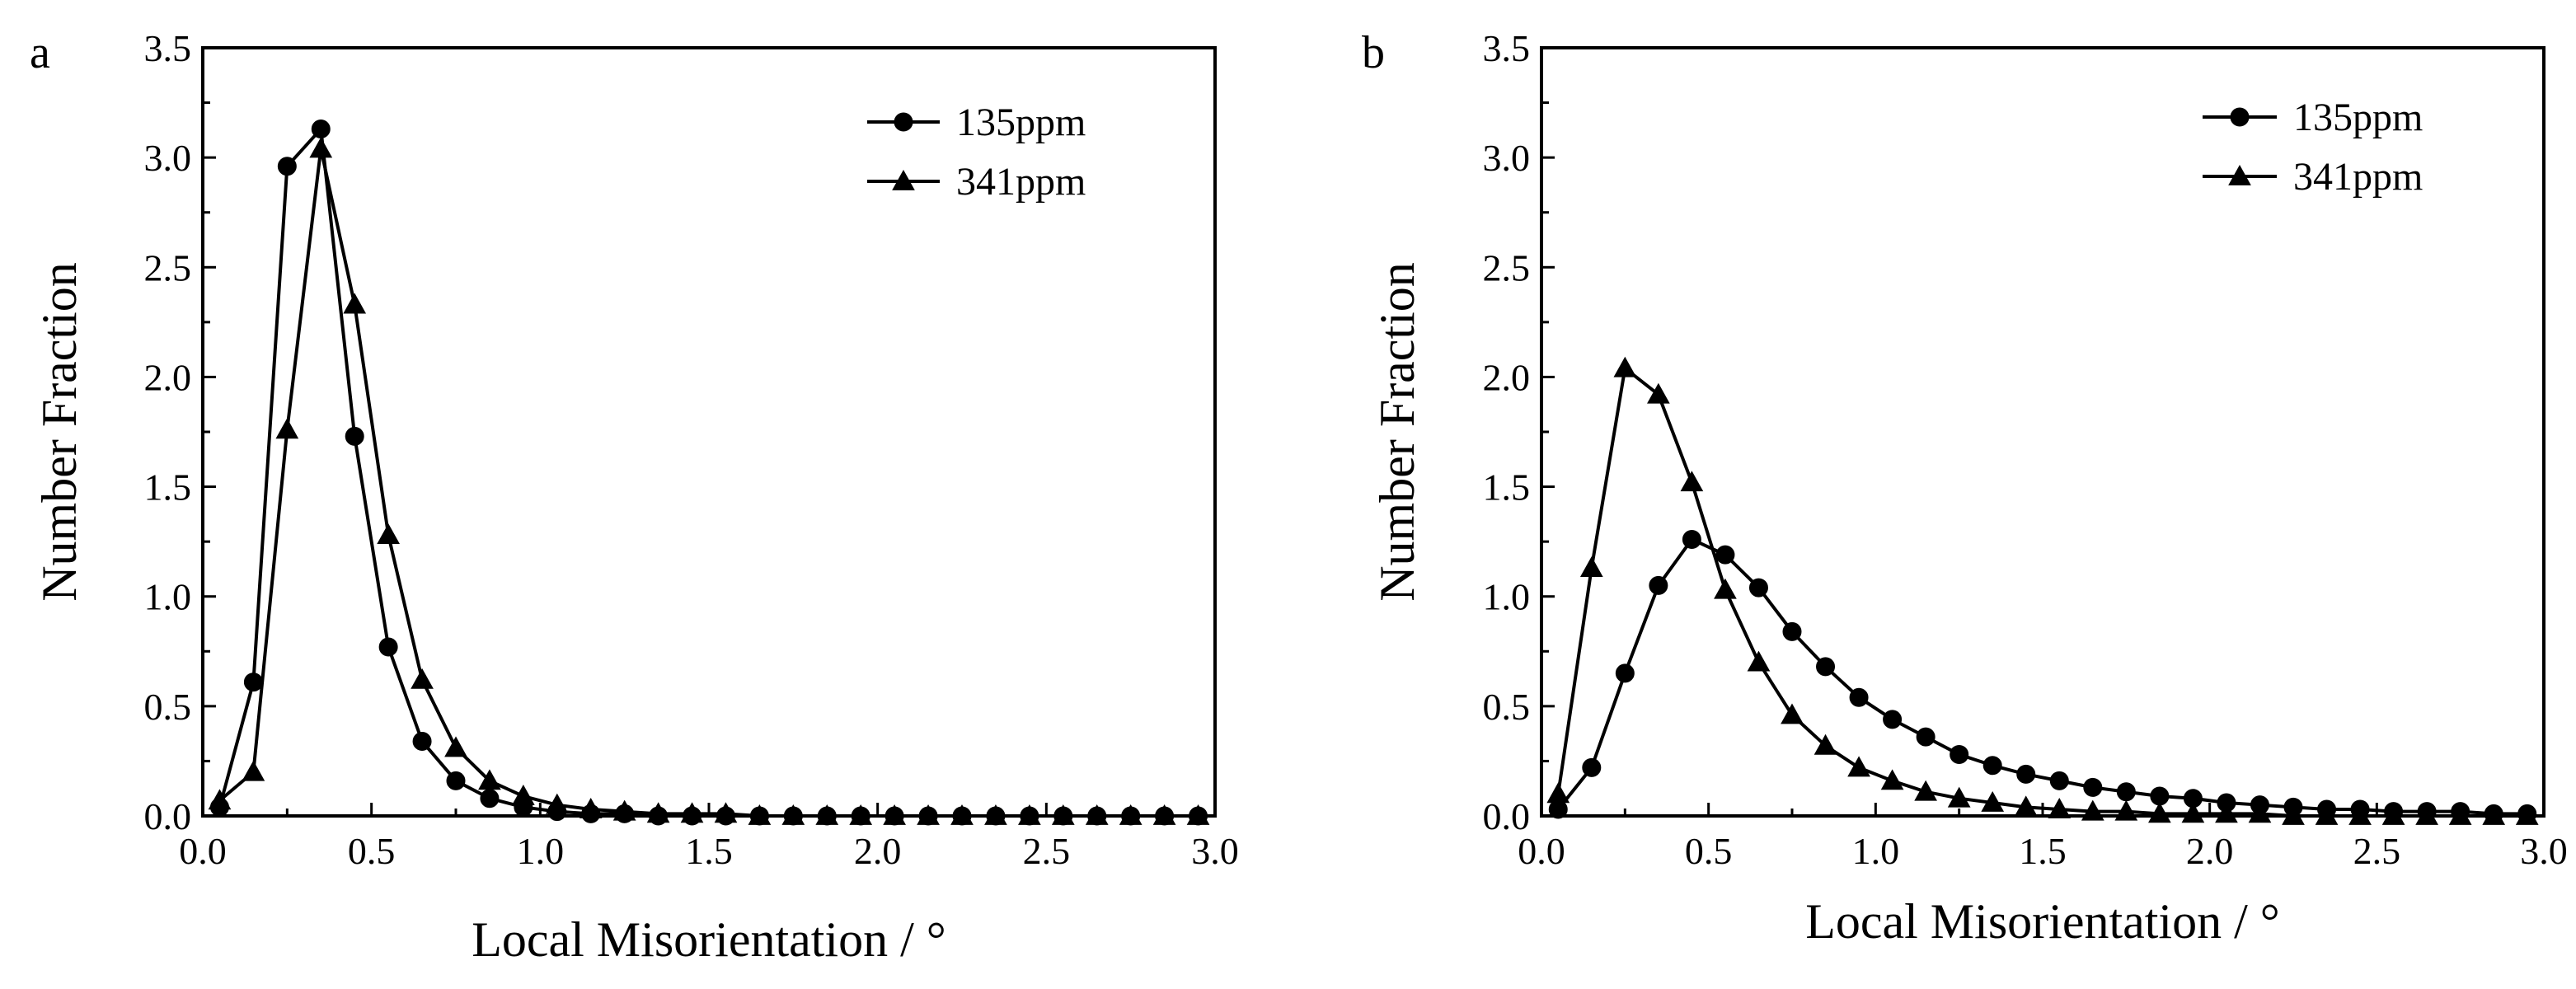  Describe the element at coordinates (168, 377) in the screenshot. I see `y-tick-label: 2.0` at that location.